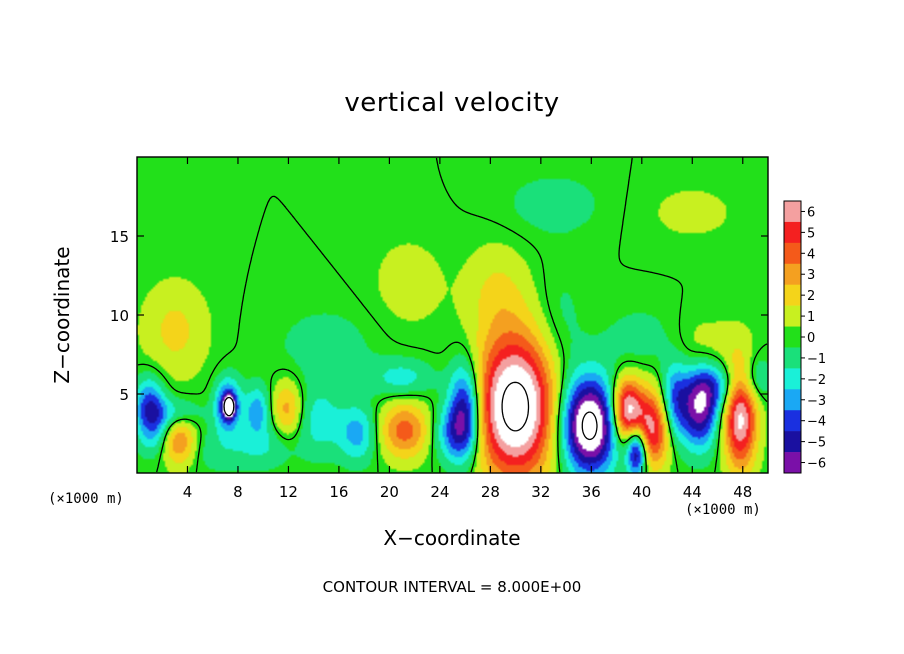  Describe the element at coordinates (811, 317) in the screenshot. I see `colorbar-tick-label: 1` at that location.